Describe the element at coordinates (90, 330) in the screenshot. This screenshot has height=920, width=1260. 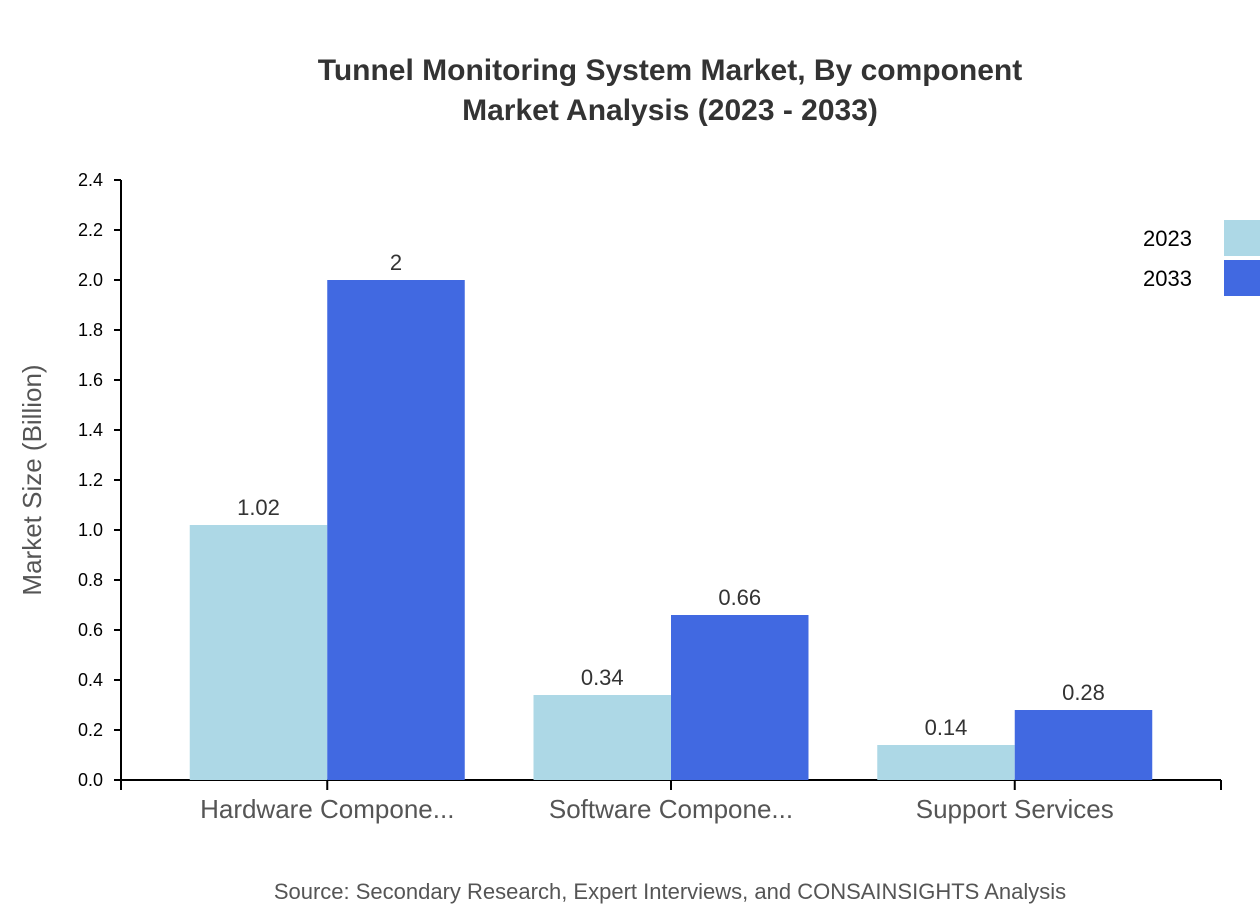
I see `y-tick-label: 1.8` at that location.